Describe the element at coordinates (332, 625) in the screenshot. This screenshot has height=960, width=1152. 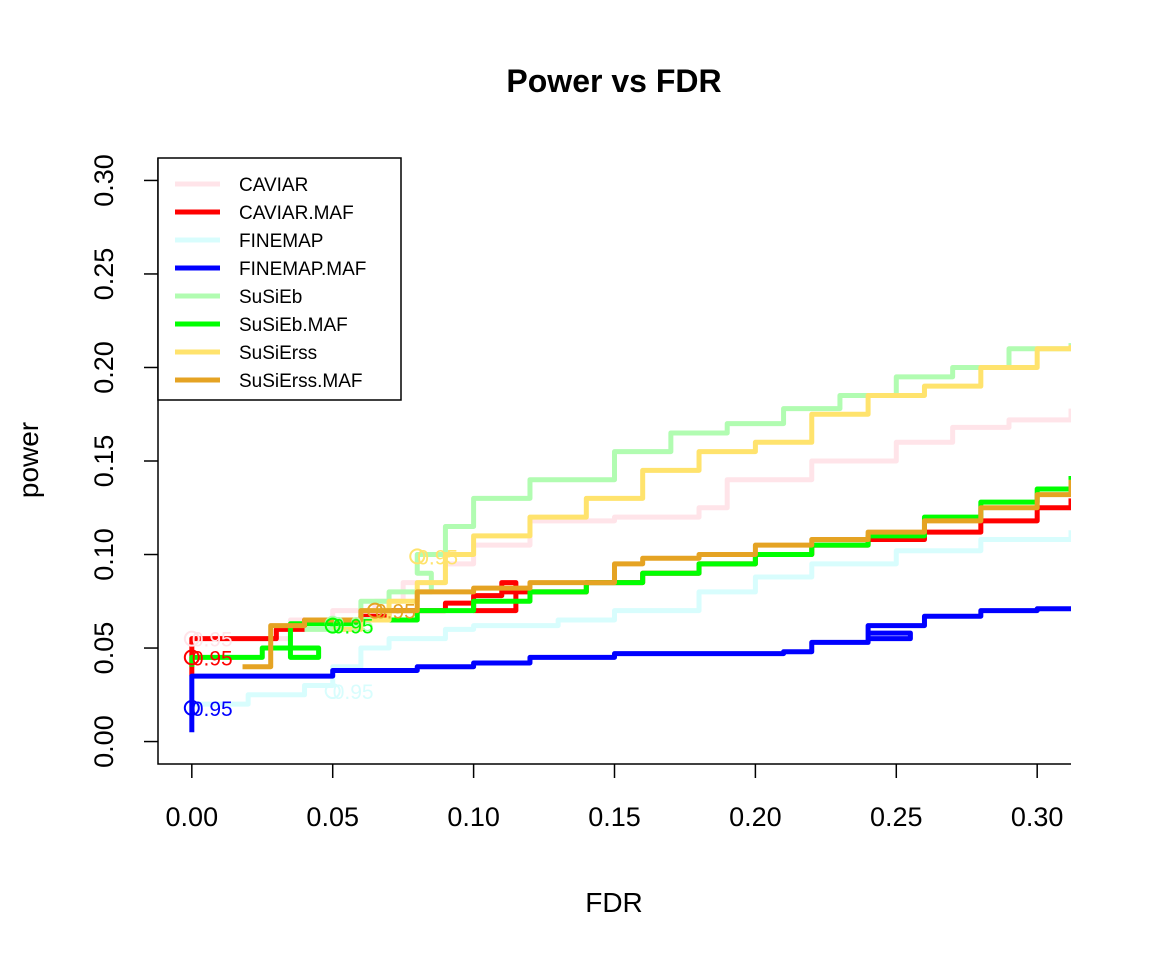
I see `marker-point-susieb-maf` at that location.